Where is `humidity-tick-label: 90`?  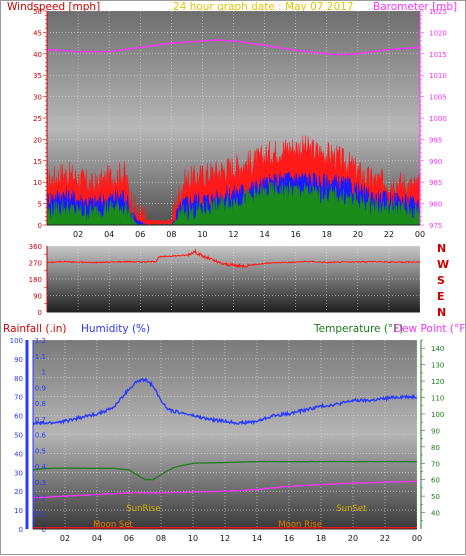
humidity-tick-label: 90 is located at coordinates (18, 360).